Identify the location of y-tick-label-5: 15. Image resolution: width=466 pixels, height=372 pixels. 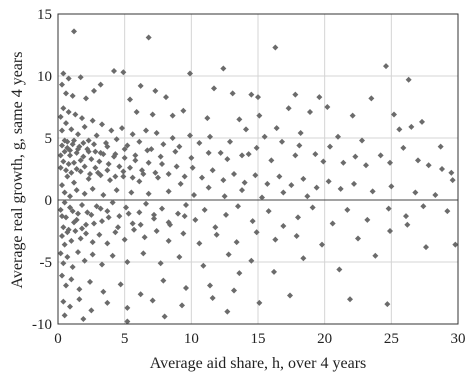
(44, 15).